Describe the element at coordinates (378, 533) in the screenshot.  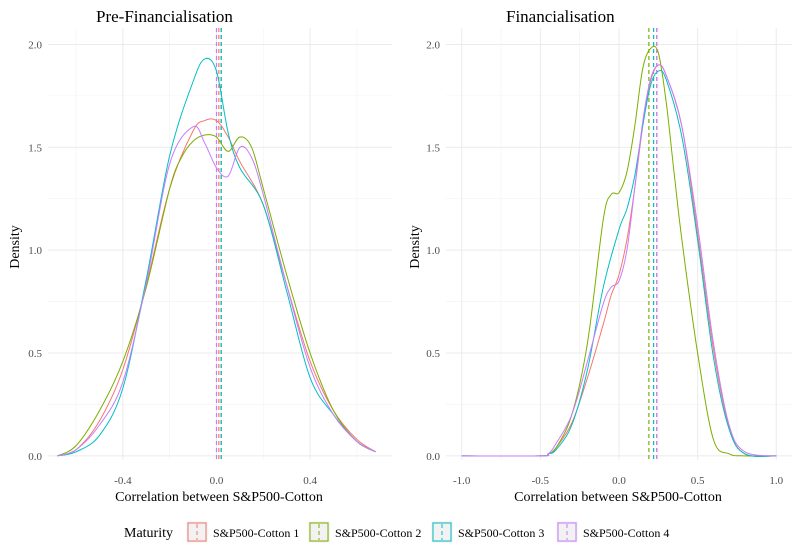
I see `legend-label: S&P500-Cotton 2` at that location.